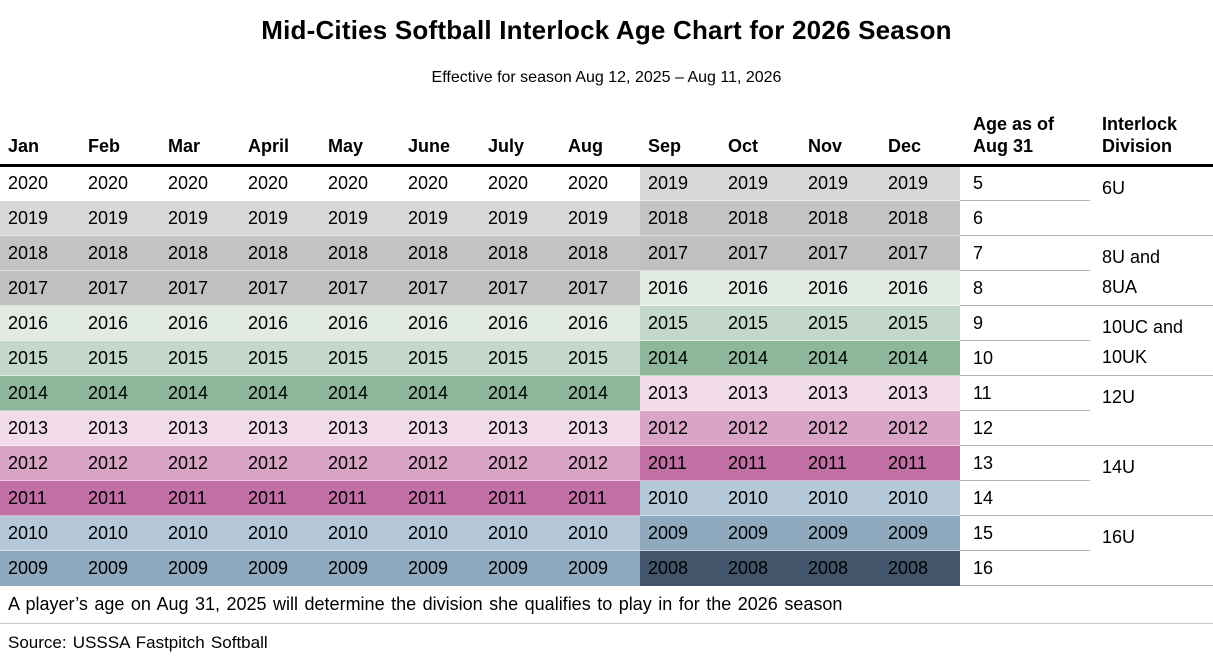 This screenshot has height=666, width=1213. What do you see at coordinates (1151, 200) in the screenshot?
I see `division-cell: 6U` at bounding box center [1151, 200].